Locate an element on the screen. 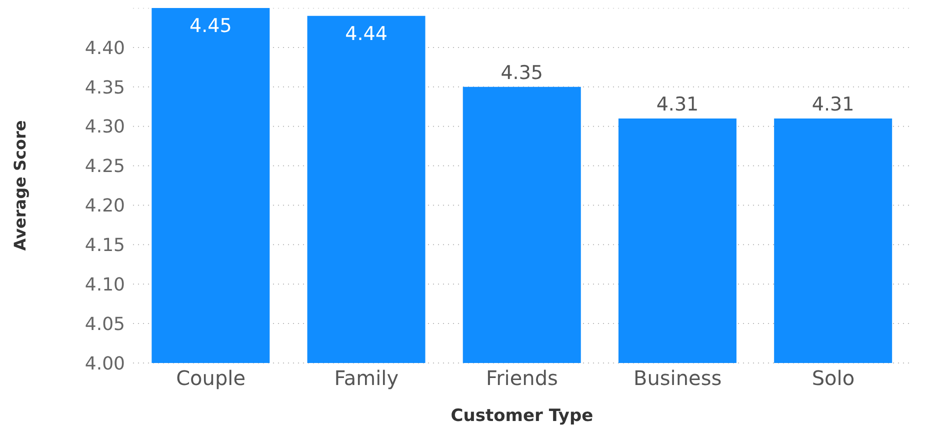 The height and width of the screenshot is (433, 927). data-label: 4.45 is located at coordinates (211, 26).